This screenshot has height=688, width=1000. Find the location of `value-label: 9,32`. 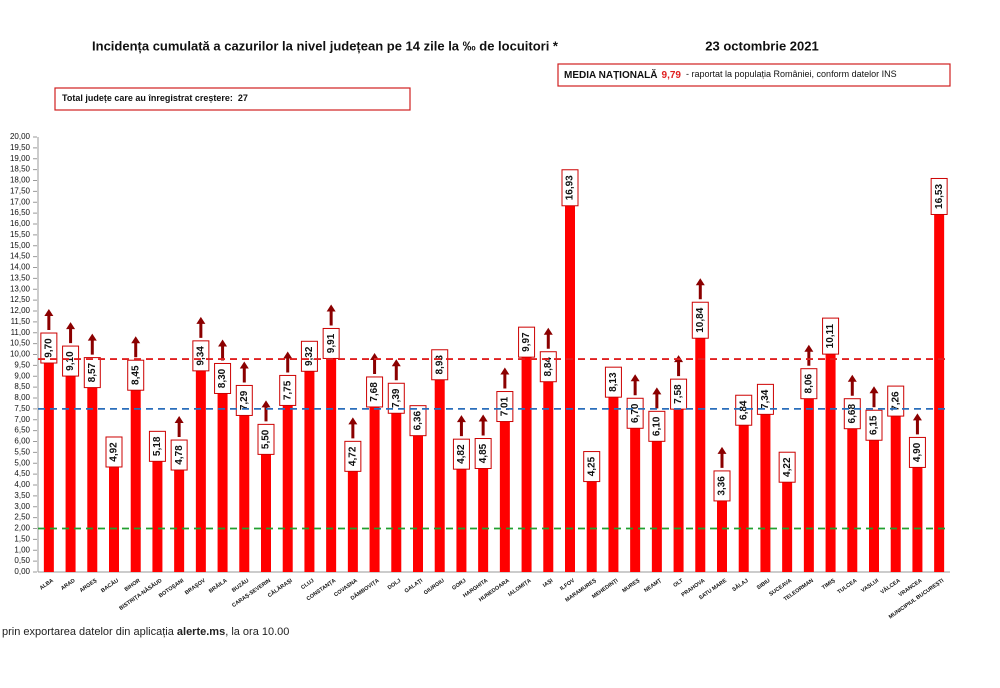

value-label: 9,32 is located at coordinates (309, 356).